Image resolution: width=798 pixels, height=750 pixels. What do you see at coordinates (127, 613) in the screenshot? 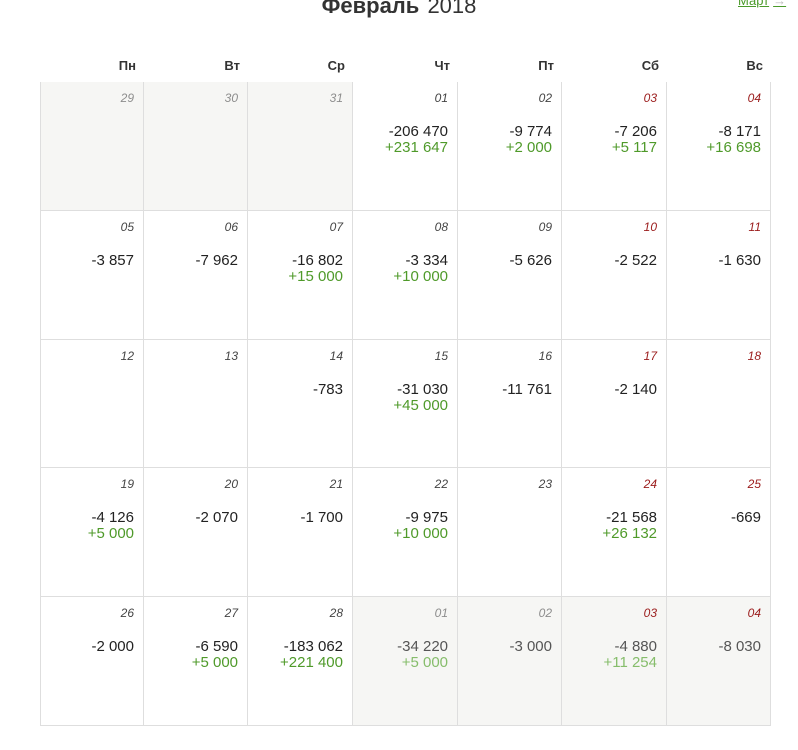
I see `day-number: 26` at bounding box center [127, 613].